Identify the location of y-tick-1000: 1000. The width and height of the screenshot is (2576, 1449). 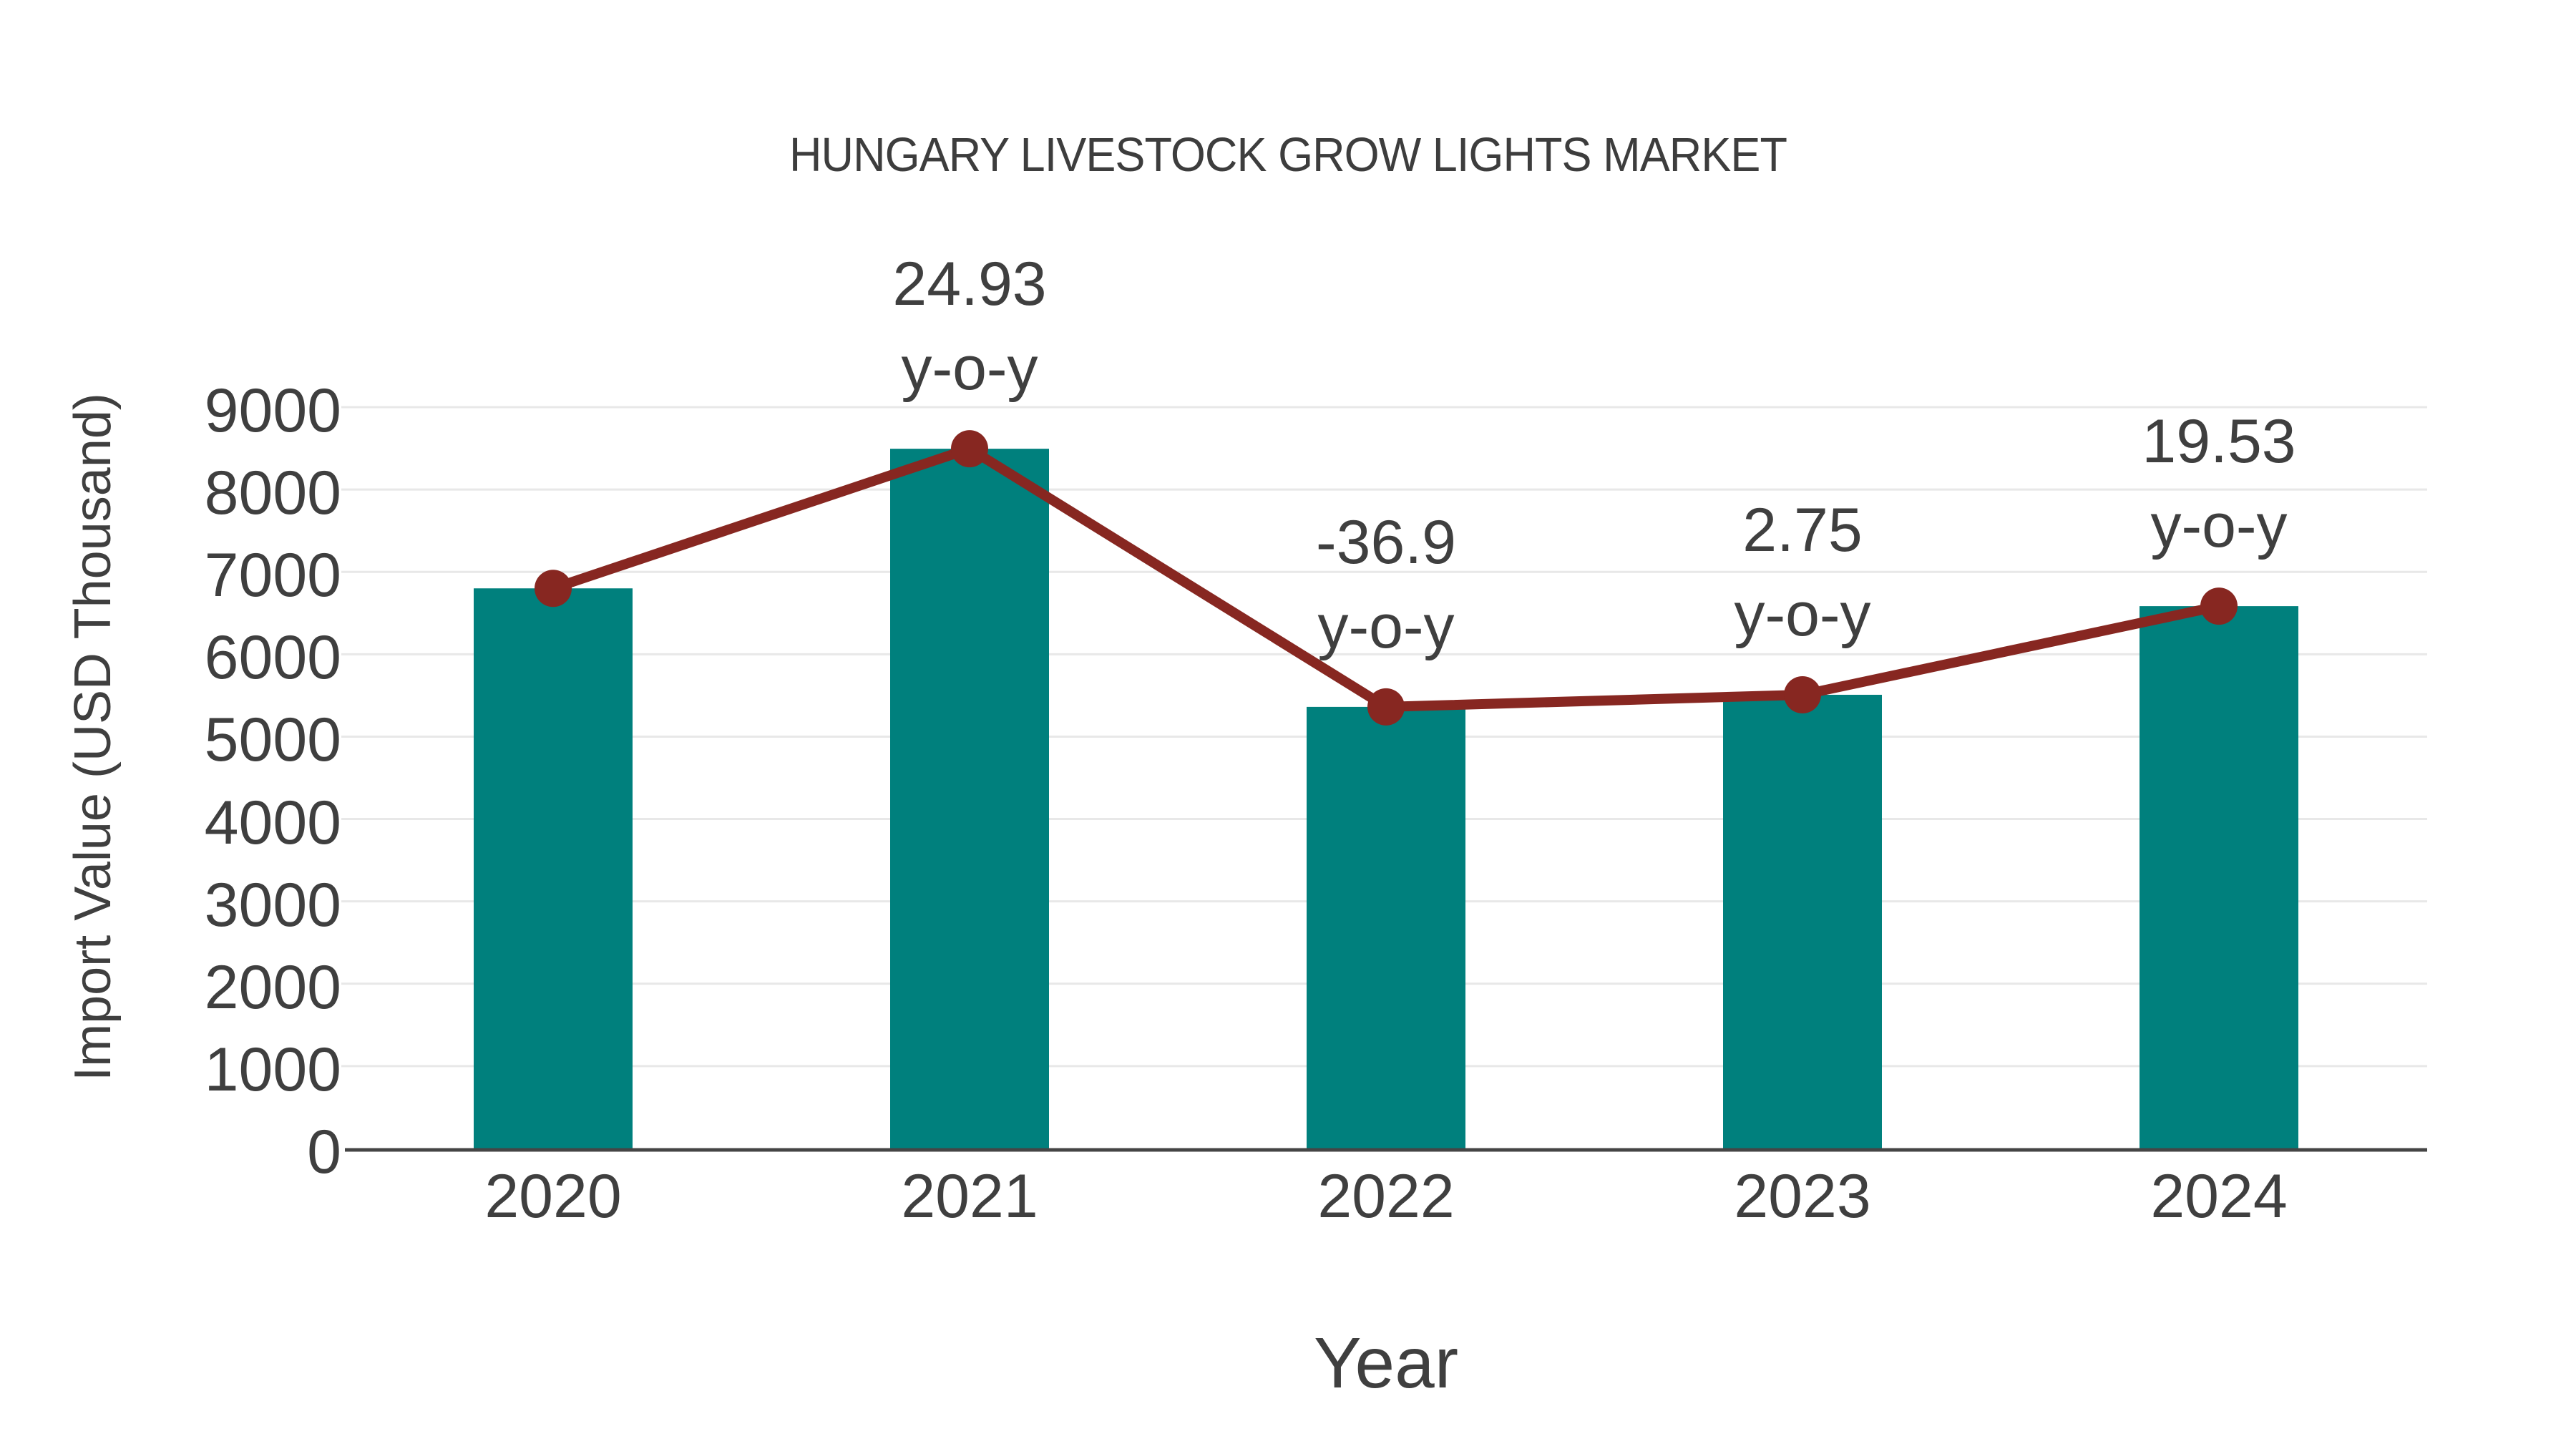
(272, 1069).